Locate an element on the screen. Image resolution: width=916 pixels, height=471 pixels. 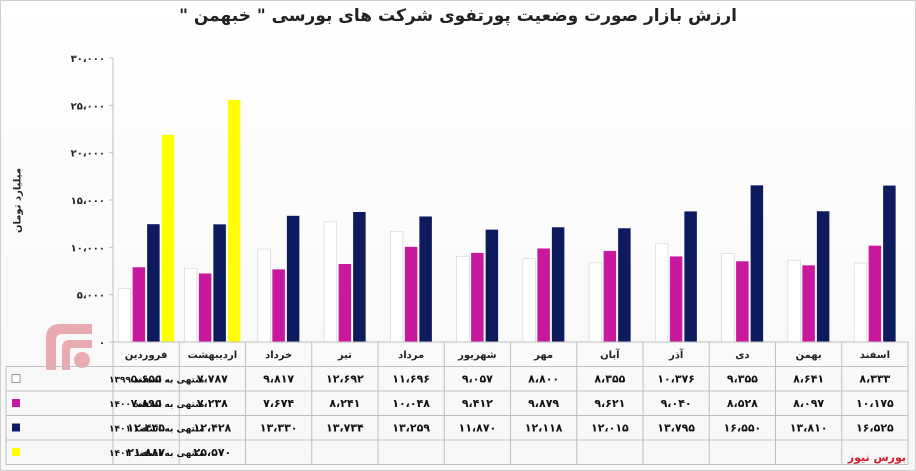
y-tick-label: ۲۵،۰۰۰ is located at coordinates (88, 106).